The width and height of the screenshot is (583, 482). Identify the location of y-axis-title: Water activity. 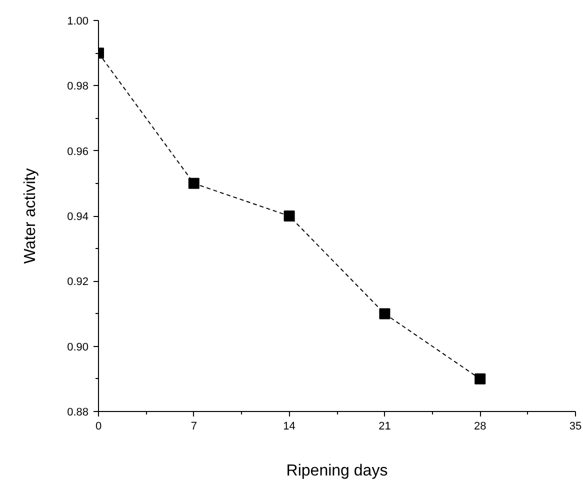
(31, 216).